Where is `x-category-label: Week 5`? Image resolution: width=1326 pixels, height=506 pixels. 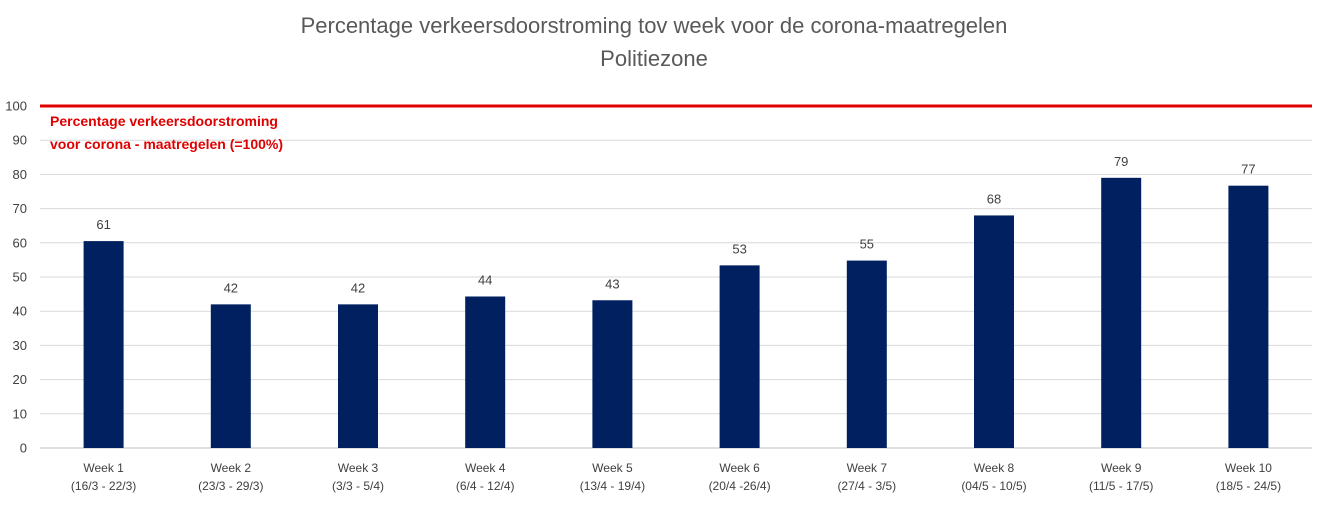
x-category-label: Week 5 is located at coordinates (612, 468).